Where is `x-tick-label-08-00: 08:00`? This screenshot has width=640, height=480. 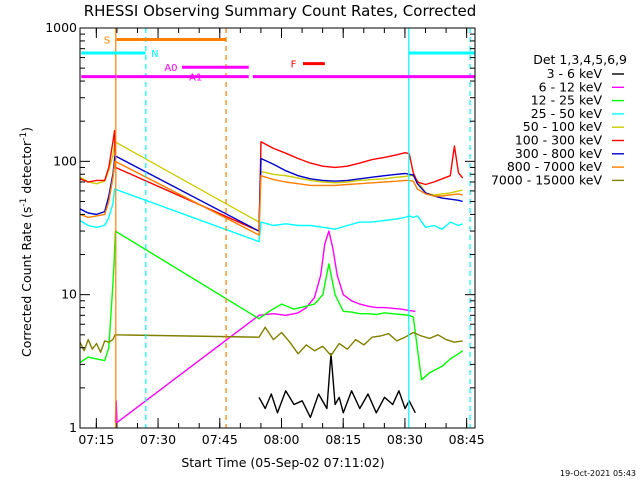 x-tick-label-08-00: 08:00 is located at coordinates (281, 439).